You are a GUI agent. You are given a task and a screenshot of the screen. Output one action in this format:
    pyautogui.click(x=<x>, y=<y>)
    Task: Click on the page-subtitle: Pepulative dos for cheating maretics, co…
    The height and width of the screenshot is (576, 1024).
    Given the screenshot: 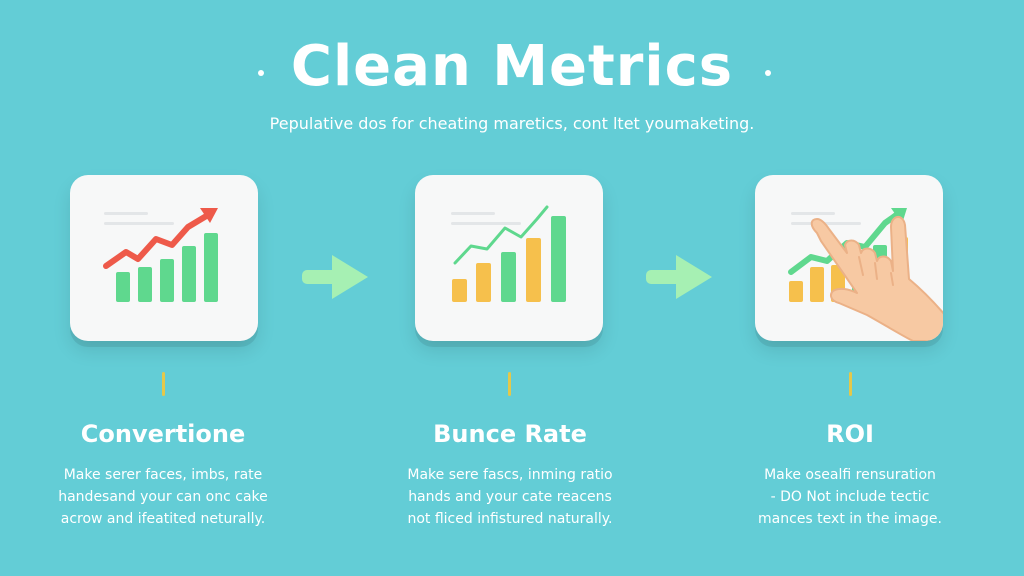 What is the action you would take?
    pyautogui.click(x=512, y=123)
    